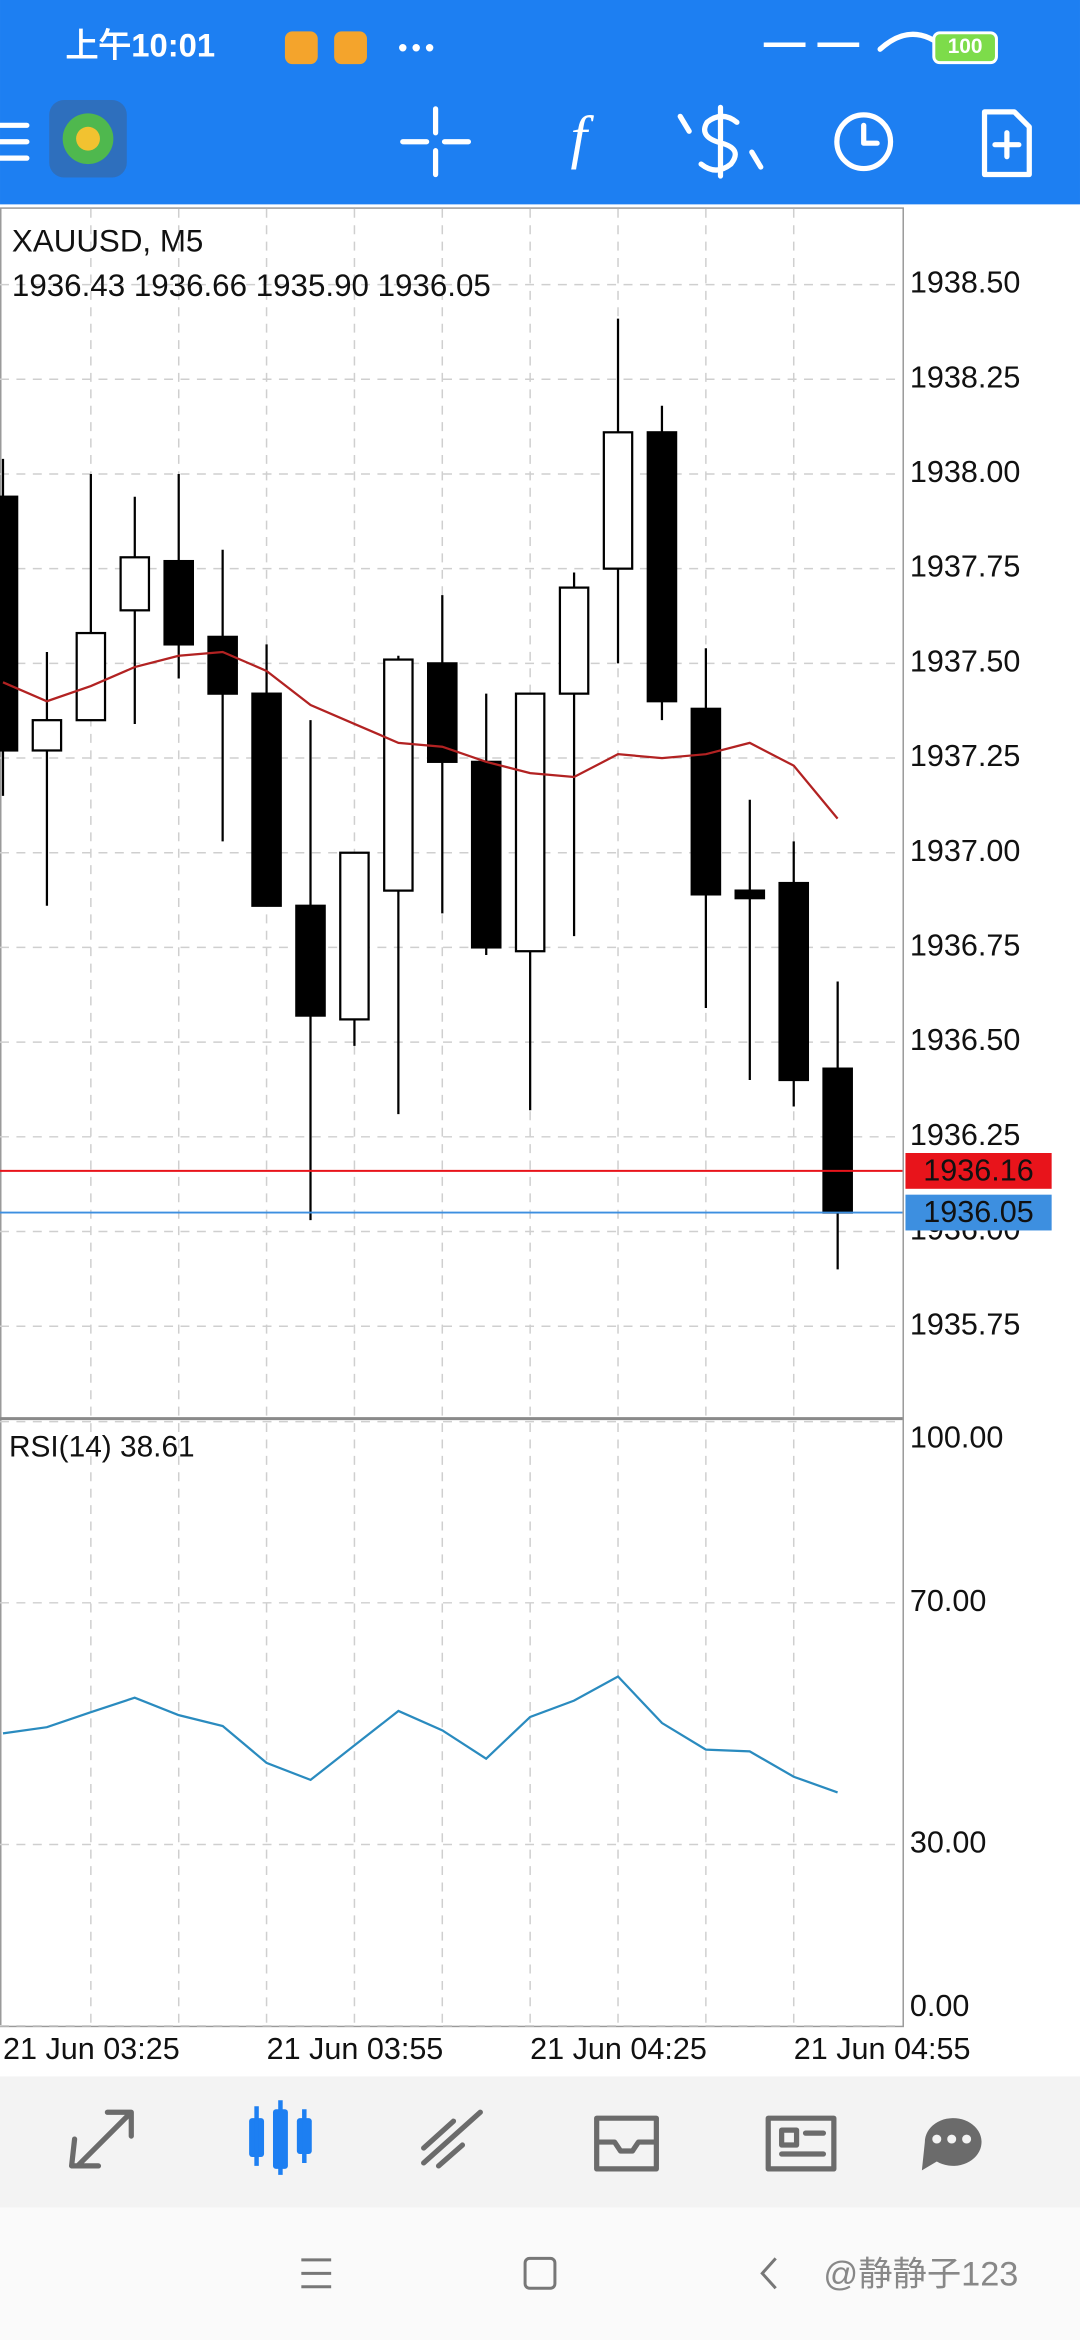 This screenshot has height=2340, width=1080. I want to click on x-tick-label: 21 Jun 04:25, so click(618, 2049).